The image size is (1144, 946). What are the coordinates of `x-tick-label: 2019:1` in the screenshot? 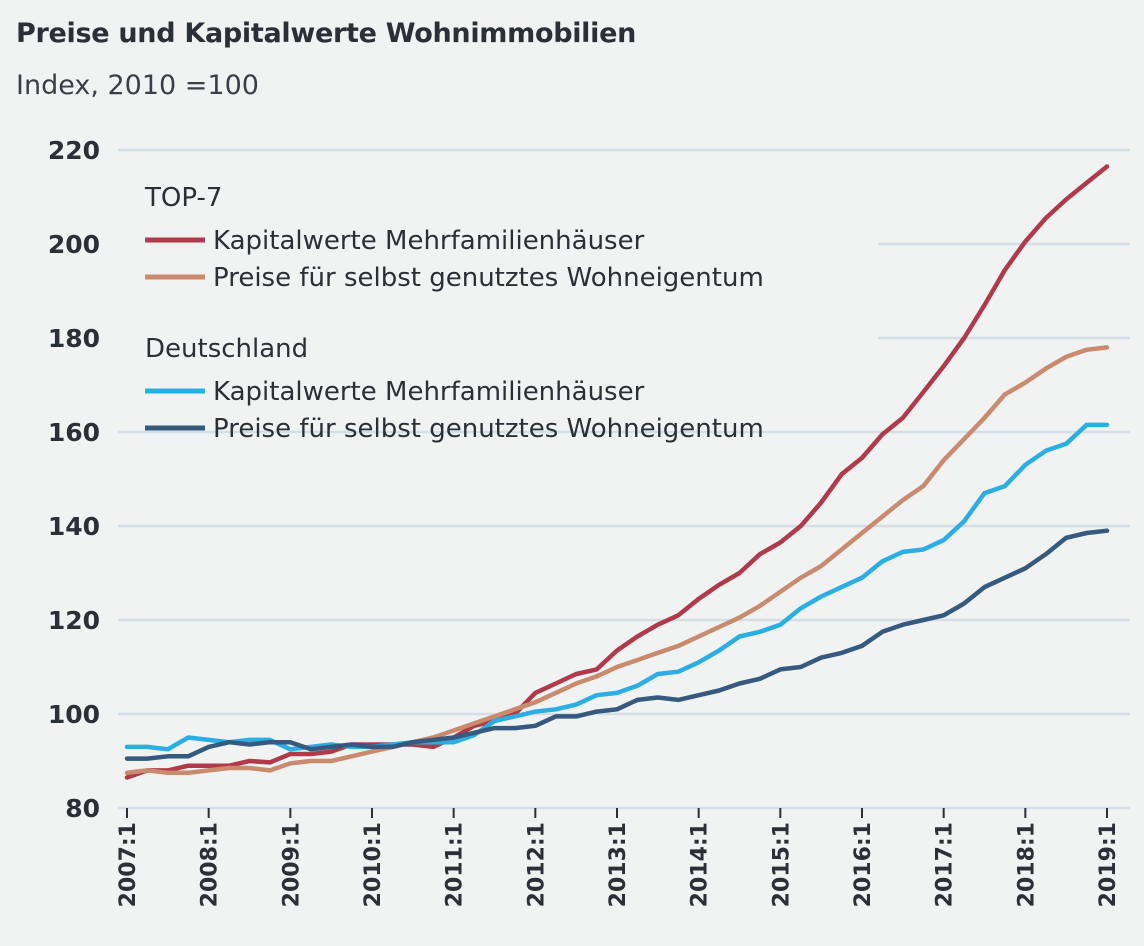 It's located at (1108, 864).